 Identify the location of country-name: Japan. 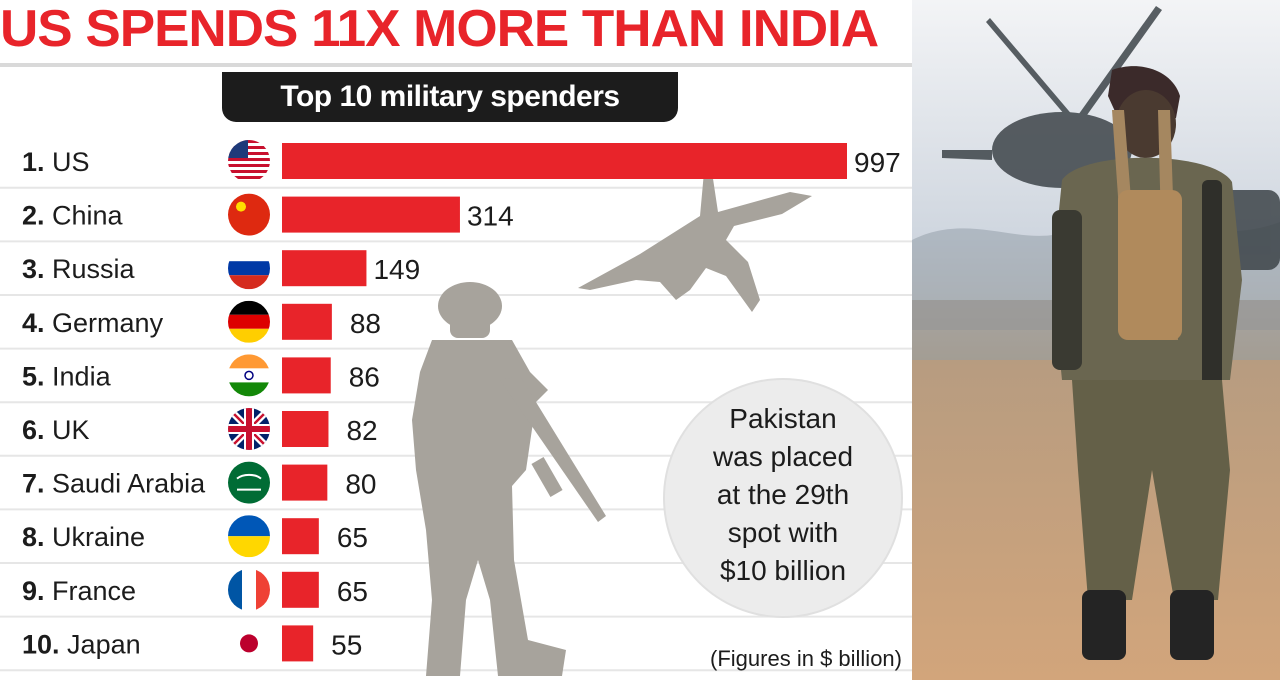
(104, 644).